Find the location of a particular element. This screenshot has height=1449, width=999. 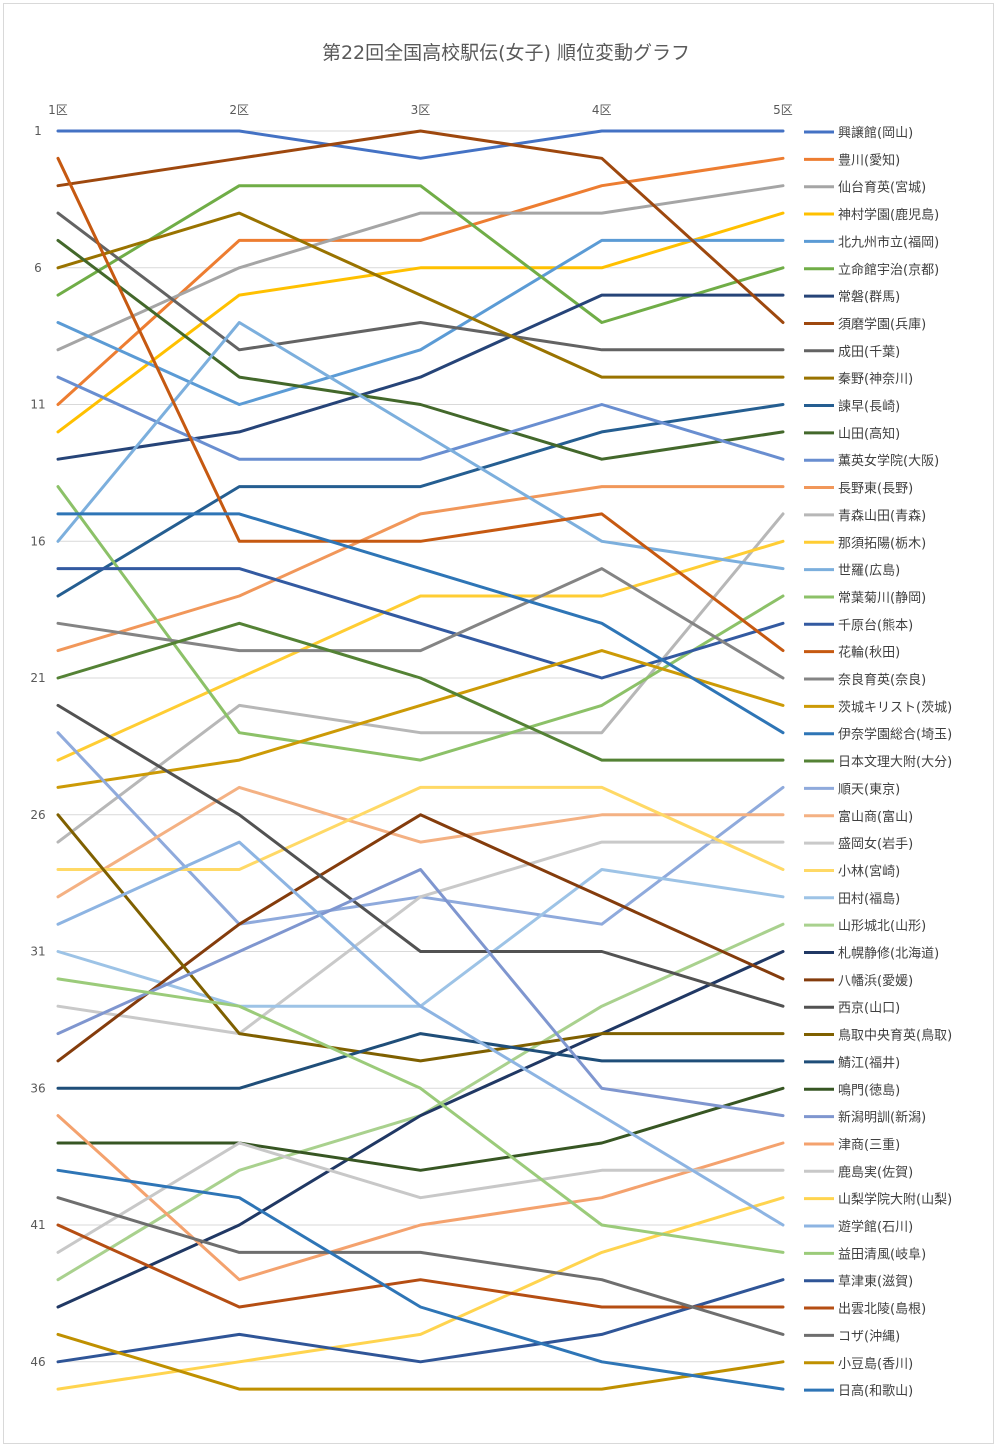

x-axis-labels: 1区 2区 3区 4区 5区 is located at coordinates (420, 110).